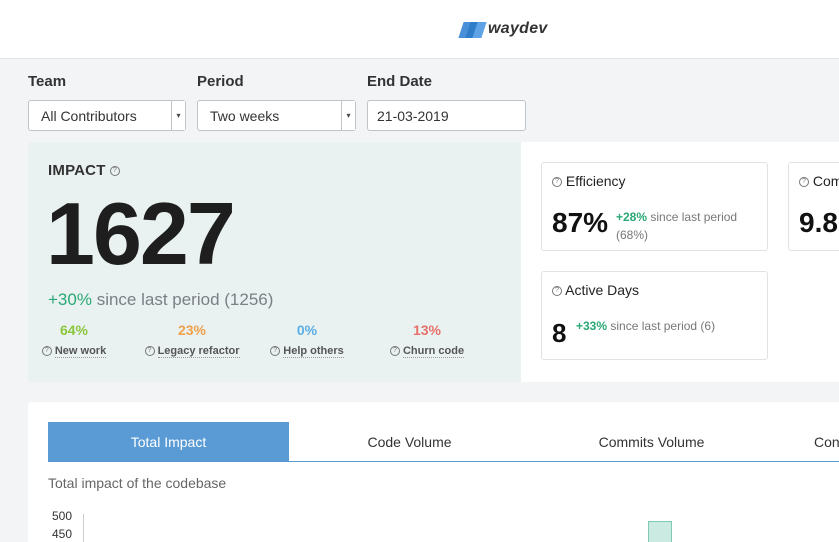 The height and width of the screenshot is (542, 839). Describe the element at coordinates (192, 351) in the screenshot. I see `breakdown-label: ? Legacy refactor` at that location.